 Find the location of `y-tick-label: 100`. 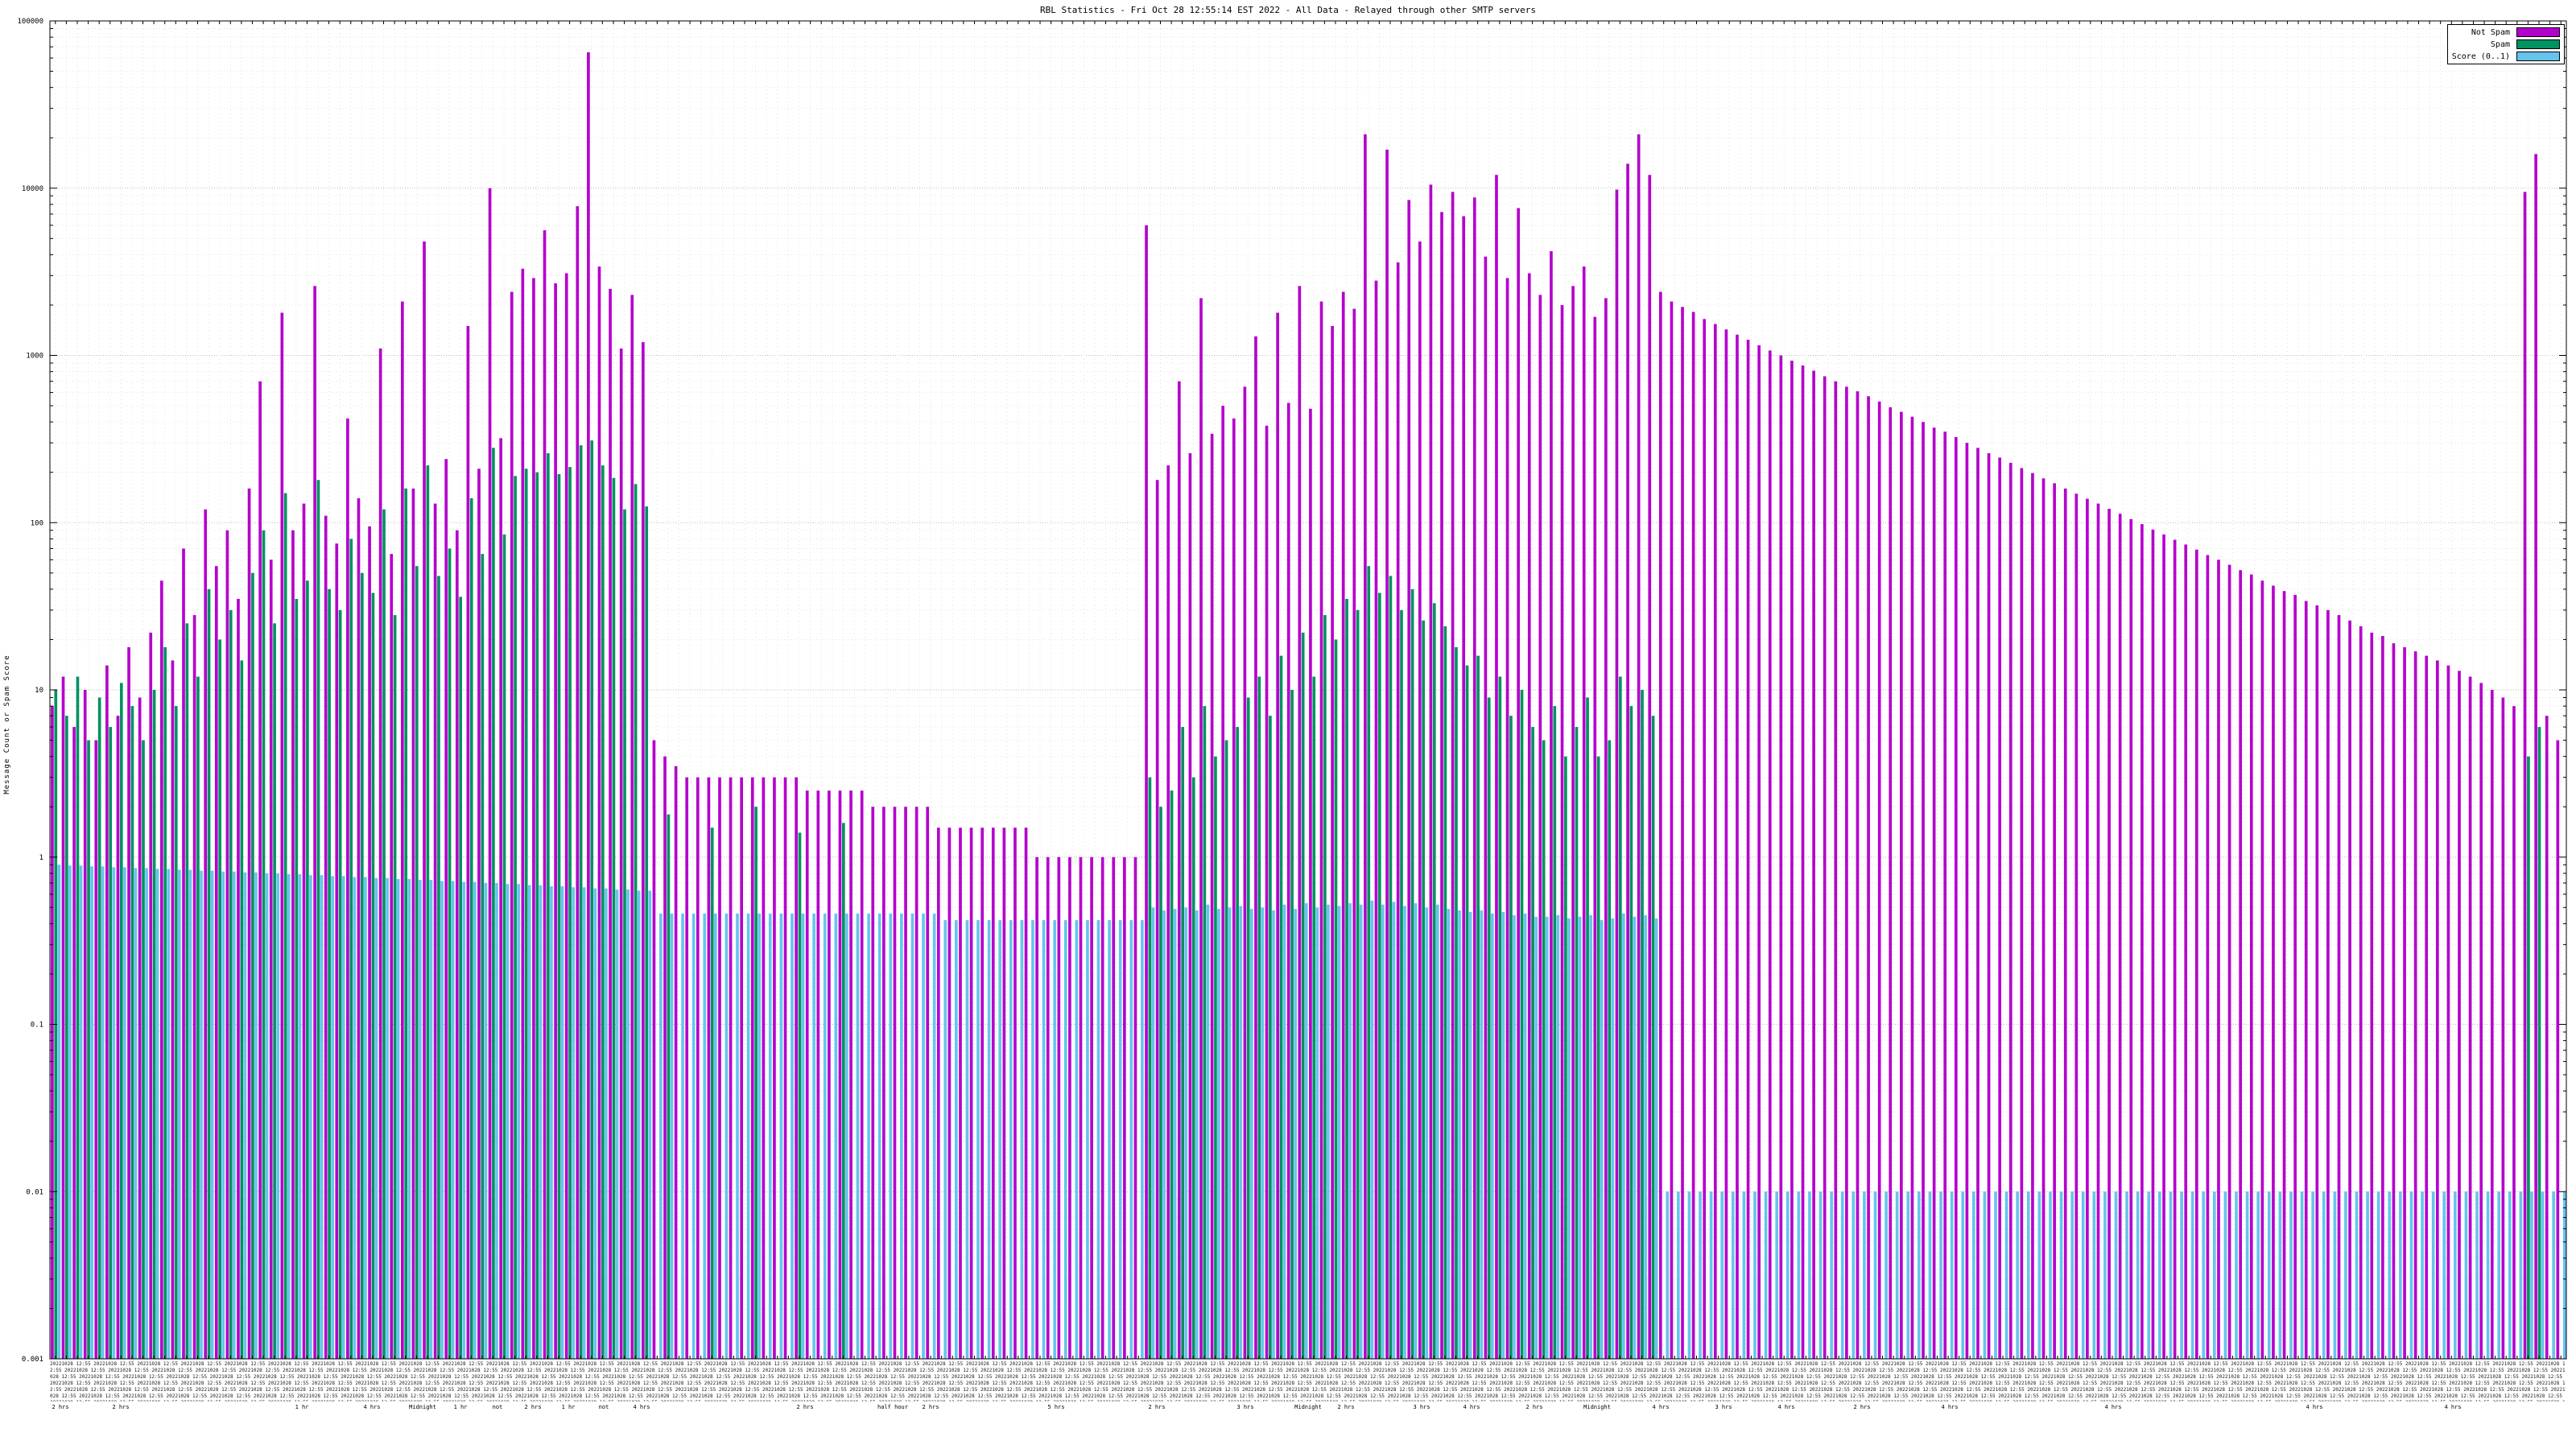

y-tick-label: 100 is located at coordinates (37, 523).